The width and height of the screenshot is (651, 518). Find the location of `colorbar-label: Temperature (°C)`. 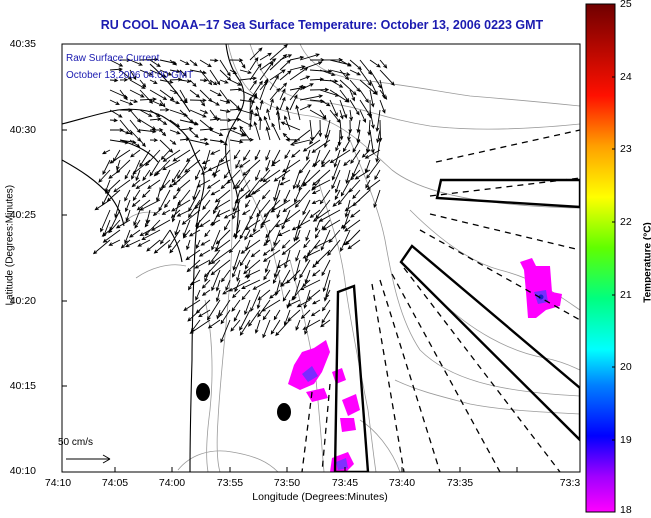

colorbar-label: Temperature (°C) is located at coordinates (646, 262).